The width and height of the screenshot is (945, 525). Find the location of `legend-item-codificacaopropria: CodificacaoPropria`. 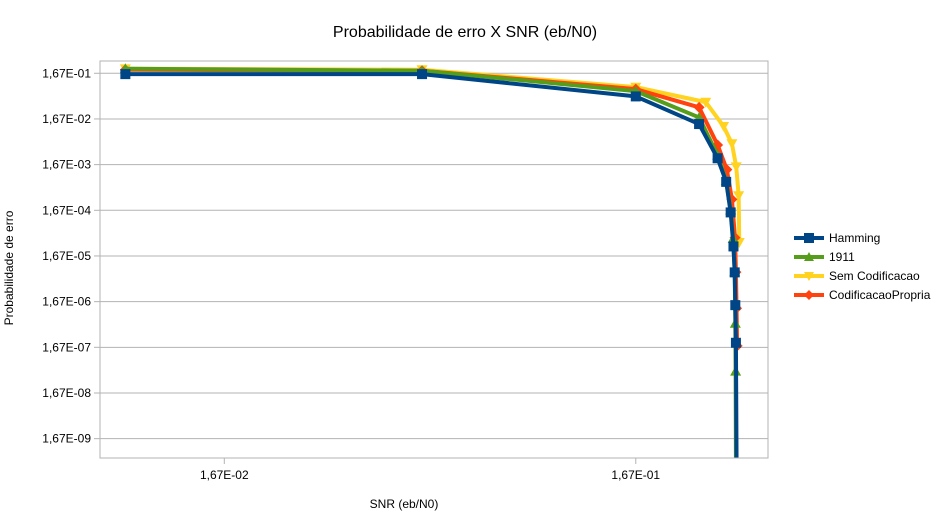

legend-item-codificacaopropria: CodificacaoPropria is located at coordinates (862, 295).